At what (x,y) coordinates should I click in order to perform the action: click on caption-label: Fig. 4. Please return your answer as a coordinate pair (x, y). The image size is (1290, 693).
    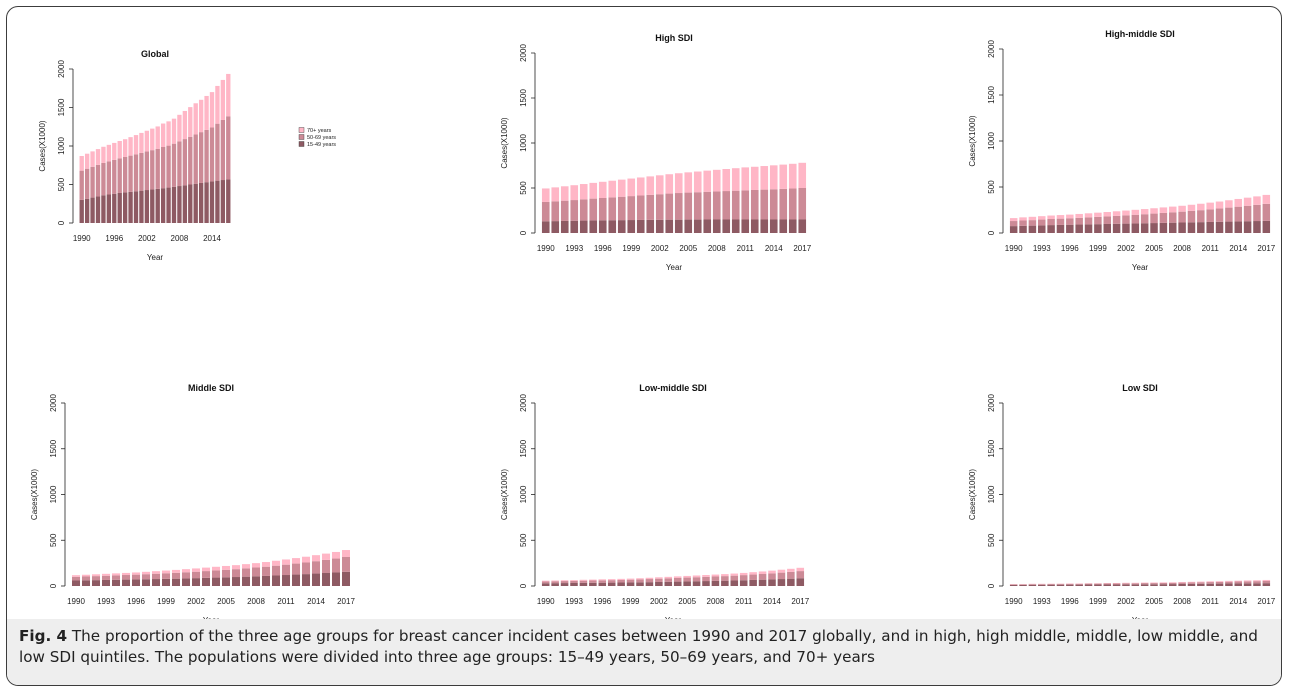
    Looking at the image, I should click on (43, 636).